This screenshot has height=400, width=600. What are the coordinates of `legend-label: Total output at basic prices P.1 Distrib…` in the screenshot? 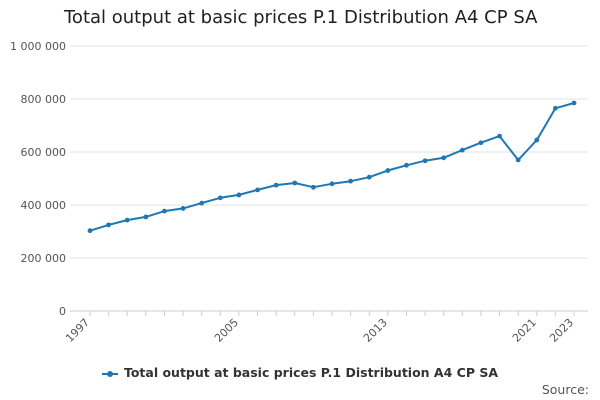 It's located at (311, 372).